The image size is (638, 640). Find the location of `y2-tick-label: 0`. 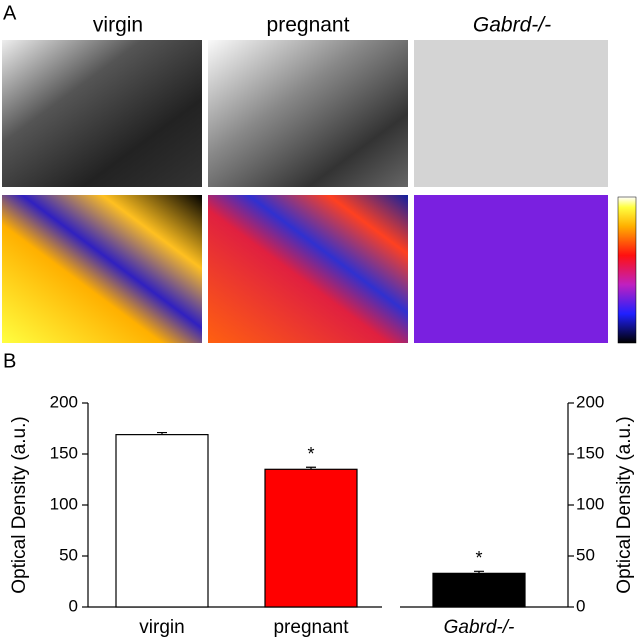

y2-tick-label: 0 is located at coordinates (580, 605).